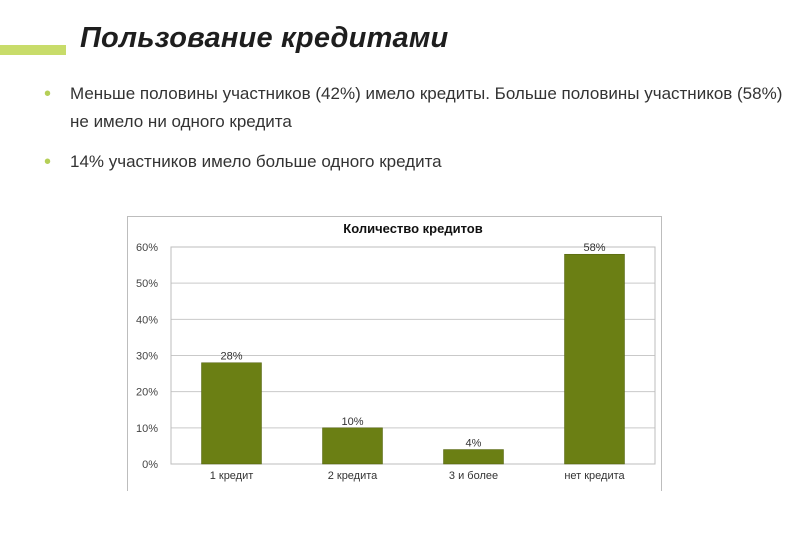 The image size is (800, 554). I want to click on bar-data-label: 10%, so click(352, 422).